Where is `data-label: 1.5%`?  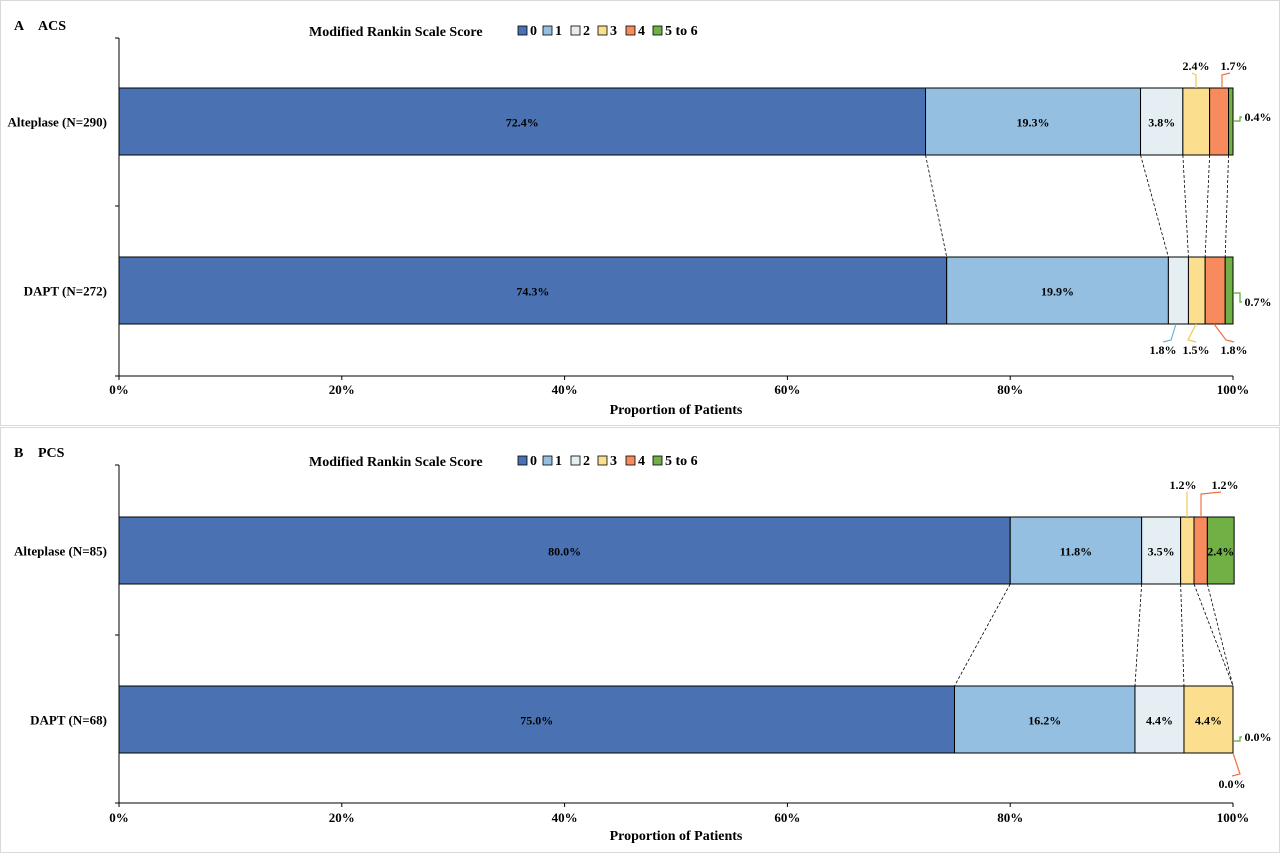
data-label: 1.5% is located at coordinates (1196, 350).